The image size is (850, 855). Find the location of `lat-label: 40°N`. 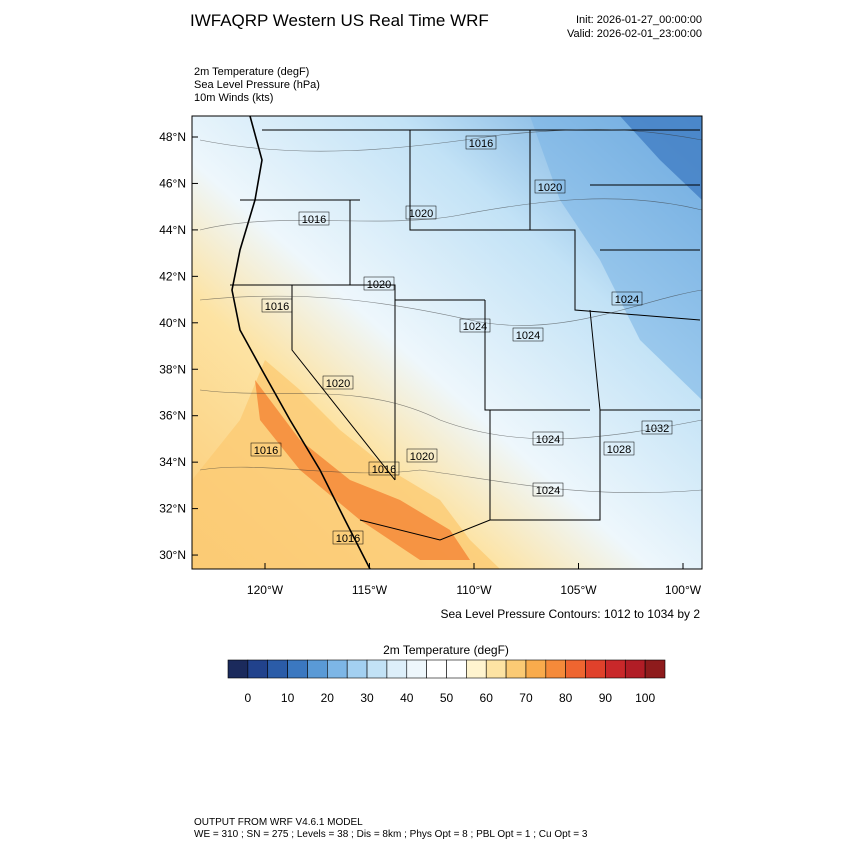

lat-label: 40°N is located at coordinates (172, 323).